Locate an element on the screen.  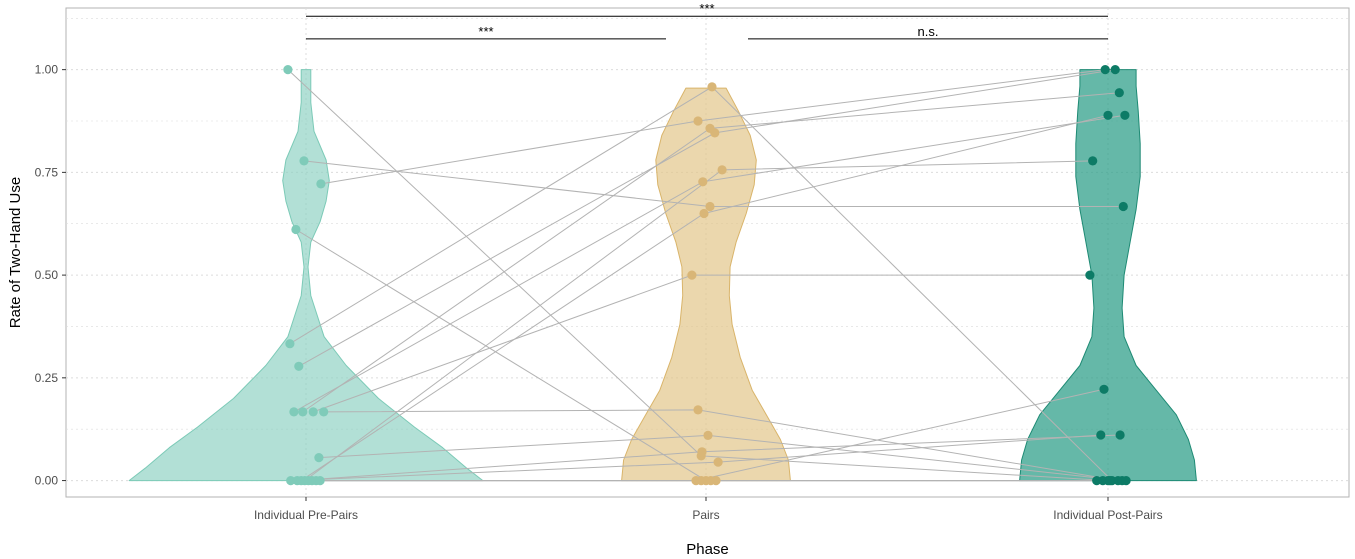
x-tick-label-1: Pairs is located at coordinates (705, 515).